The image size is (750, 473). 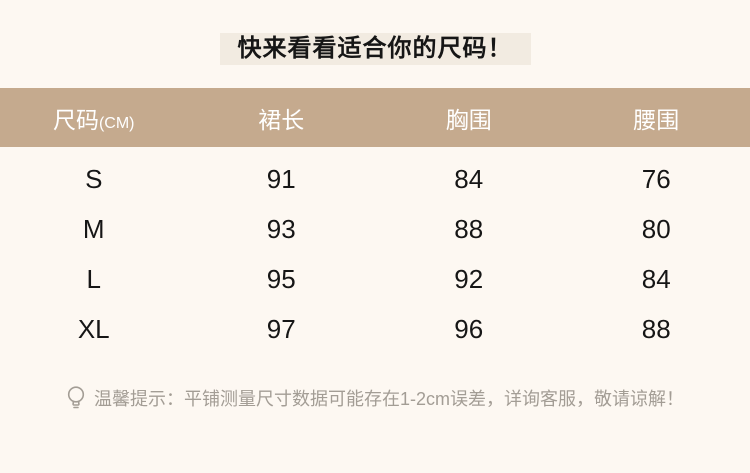 I want to click on cell-size: S, so click(x=94, y=178).